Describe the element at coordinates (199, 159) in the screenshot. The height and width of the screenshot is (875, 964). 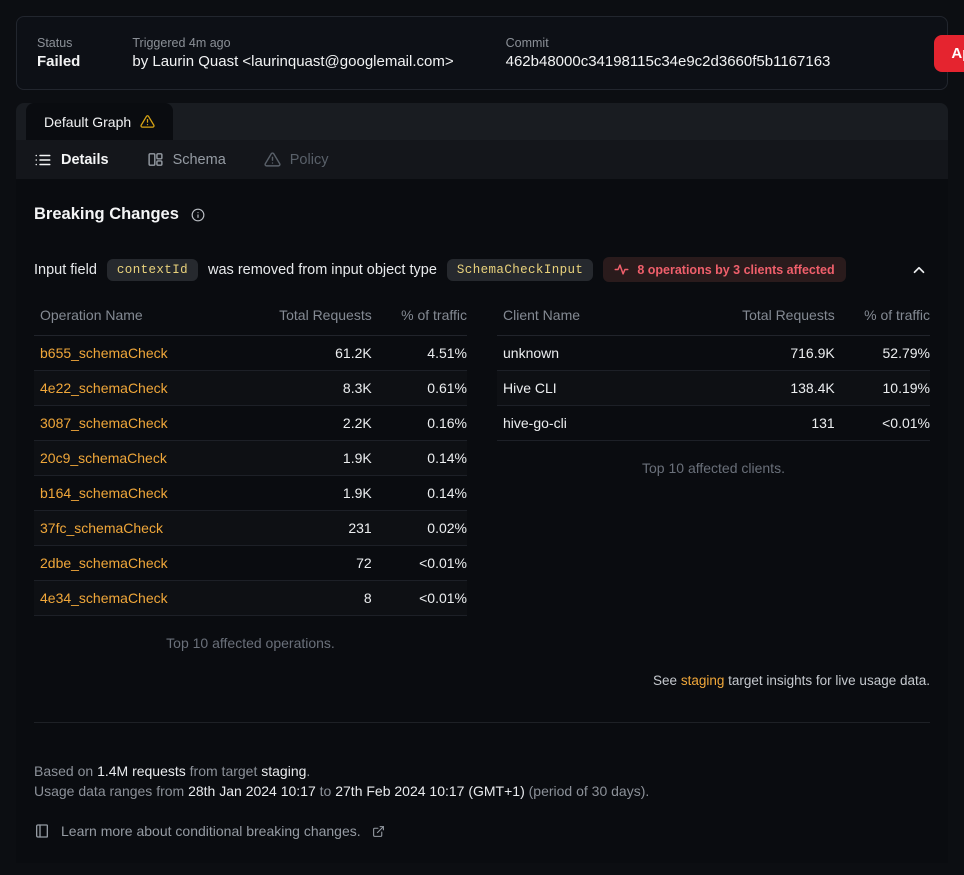
I see `tab-schema-label: Schema` at that location.